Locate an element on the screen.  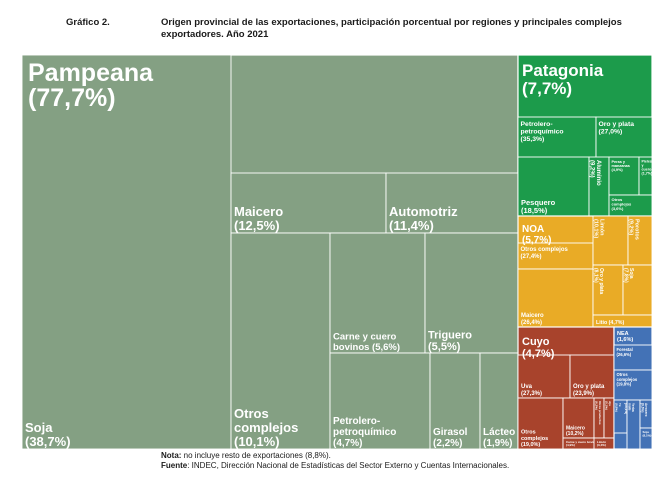
cell-label-pampeana-otros-complejos: Otros complejos (10,1%) is located at coordinates (266, 427).